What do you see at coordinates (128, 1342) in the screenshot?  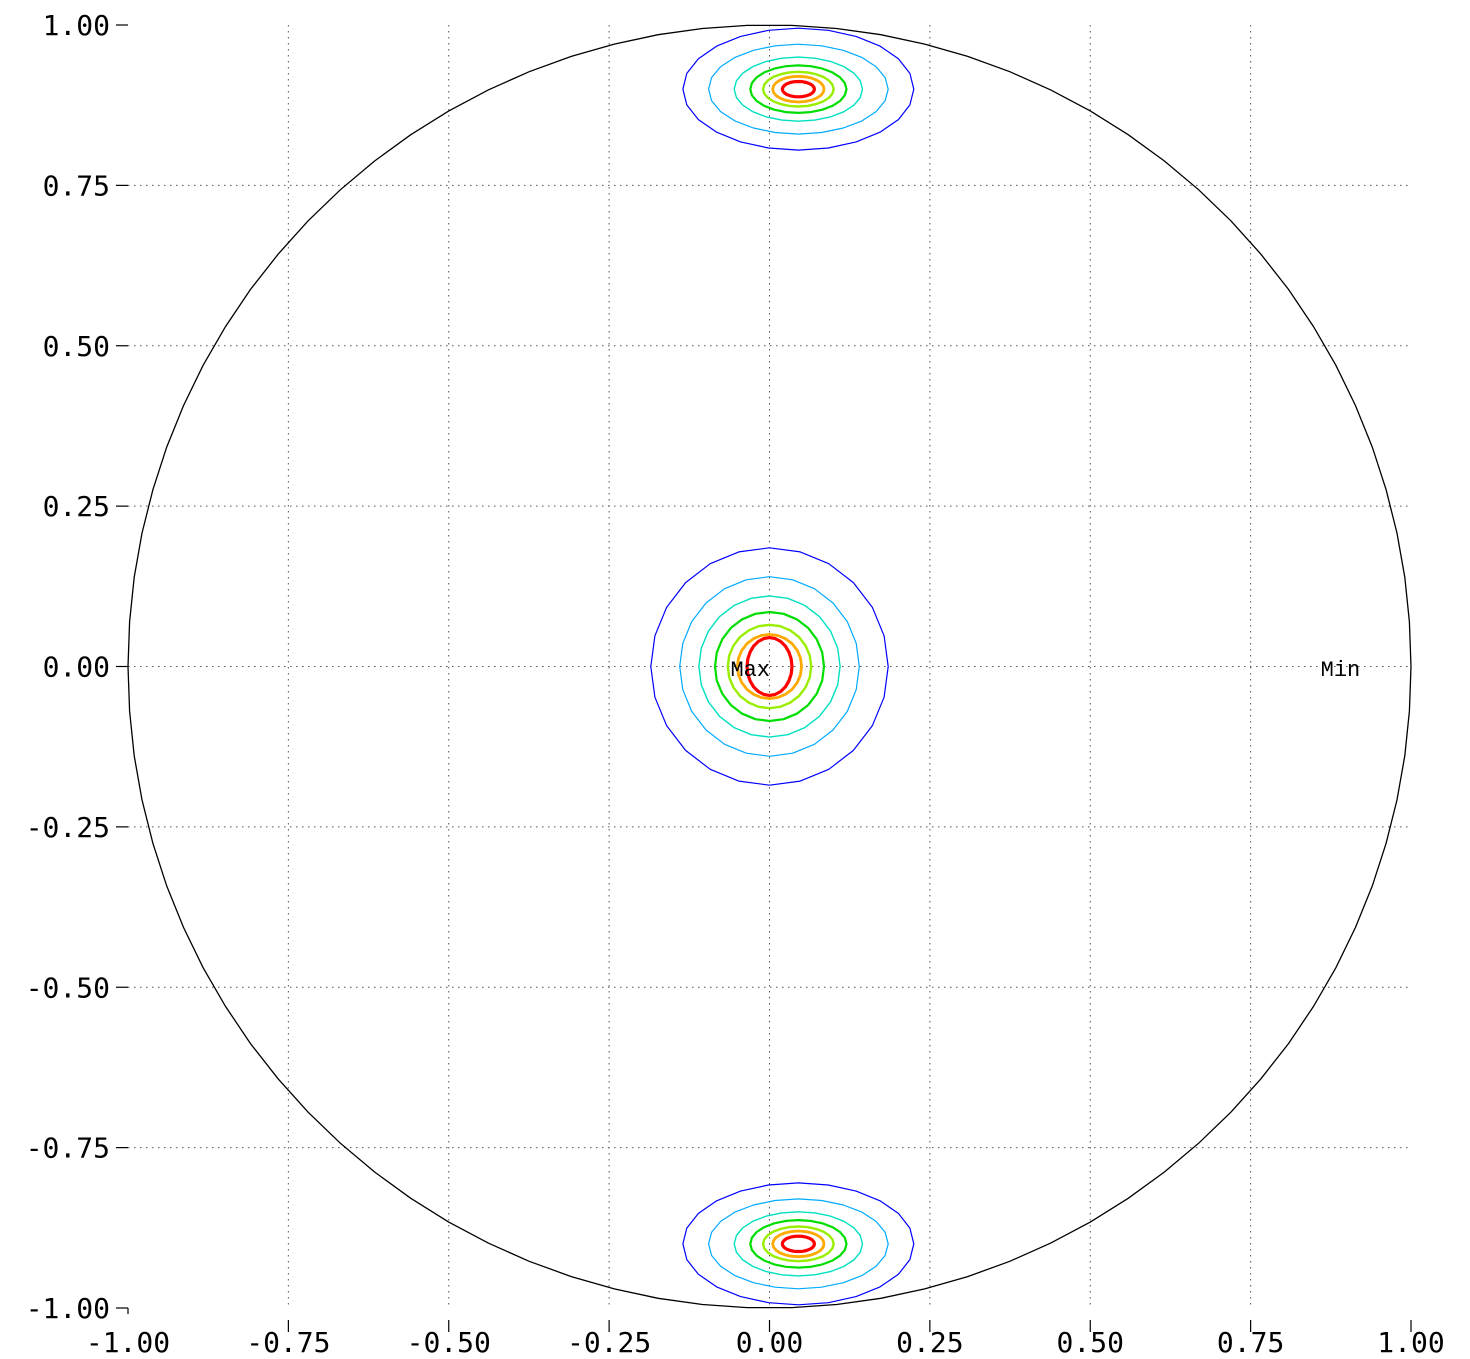 I see `x-tick-label: -1.00` at bounding box center [128, 1342].